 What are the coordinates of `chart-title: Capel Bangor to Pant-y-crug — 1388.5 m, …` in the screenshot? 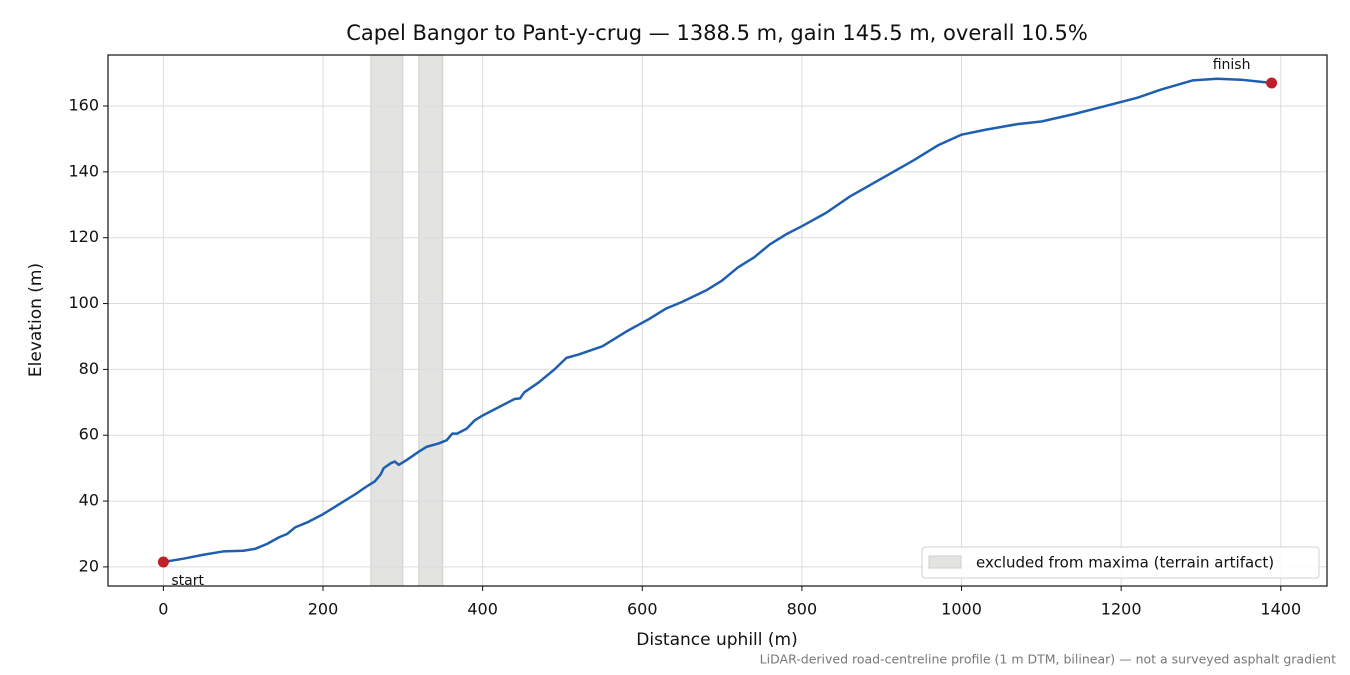 It's located at (717, 33).